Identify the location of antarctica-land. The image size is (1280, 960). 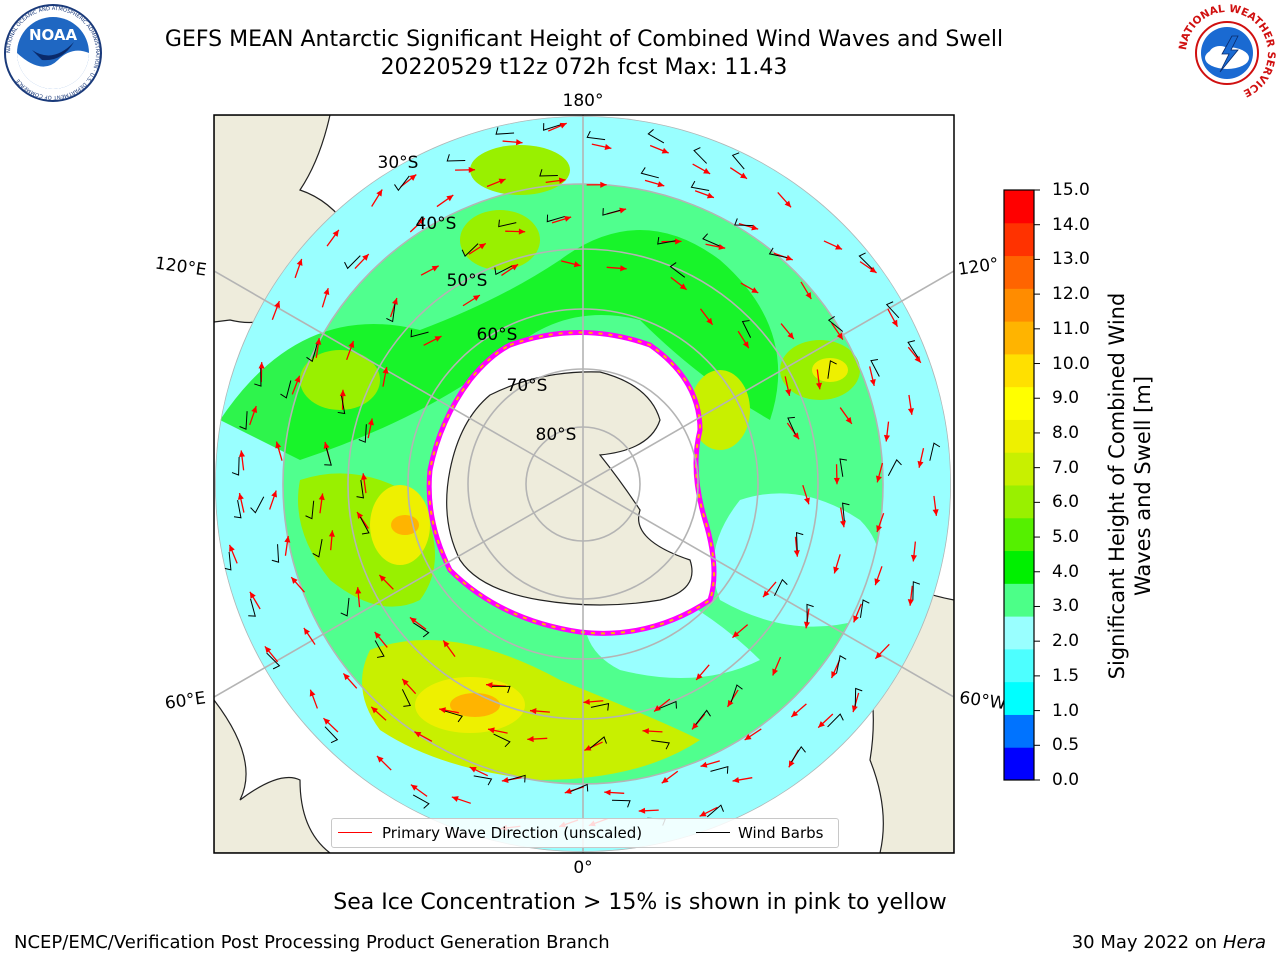
(569, 488).